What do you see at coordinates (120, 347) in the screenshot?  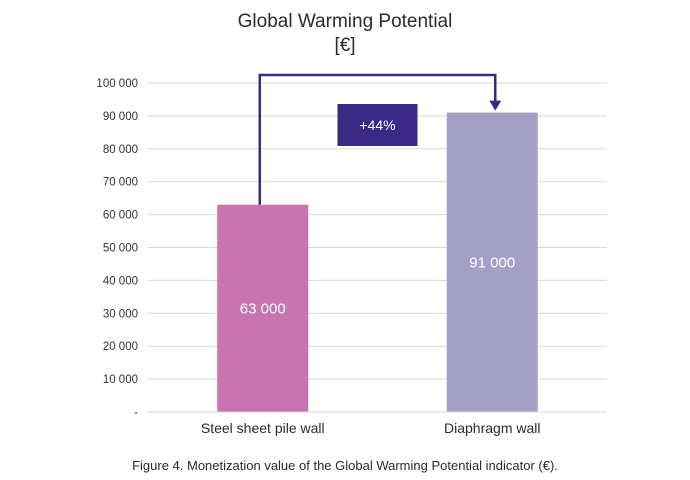 I see `y-tick-label: 20 000` at bounding box center [120, 347].